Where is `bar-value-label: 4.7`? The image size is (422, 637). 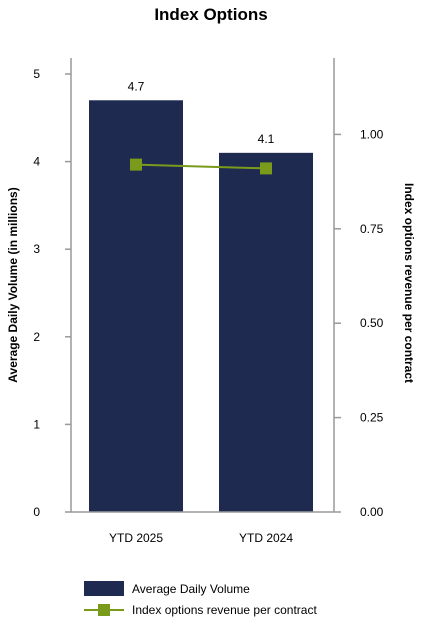
bar-value-label: 4.7 is located at coordinates (136, 86).